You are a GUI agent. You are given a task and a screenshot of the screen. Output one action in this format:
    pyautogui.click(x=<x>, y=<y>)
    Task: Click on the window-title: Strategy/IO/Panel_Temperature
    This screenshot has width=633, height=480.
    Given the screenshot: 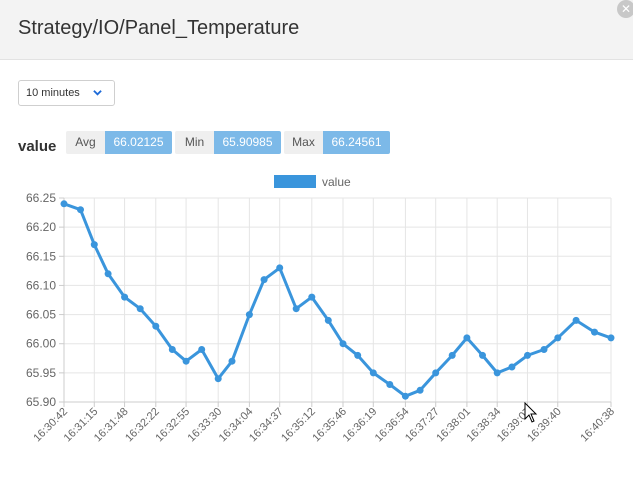 What is the action you would take?
    pyautogui.click(x=159, y=28)
    